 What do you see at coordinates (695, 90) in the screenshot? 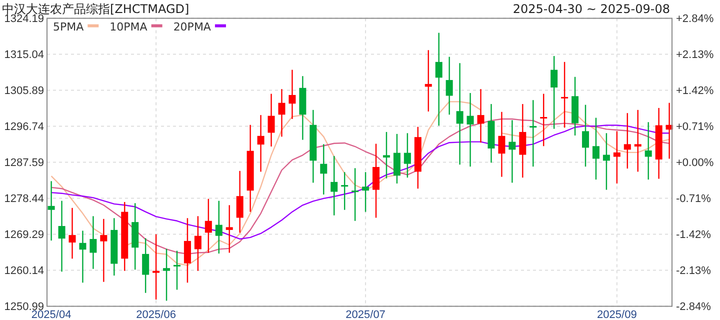
I see `y2-tick-label: +1.42%` at bounding box center [695, 90].